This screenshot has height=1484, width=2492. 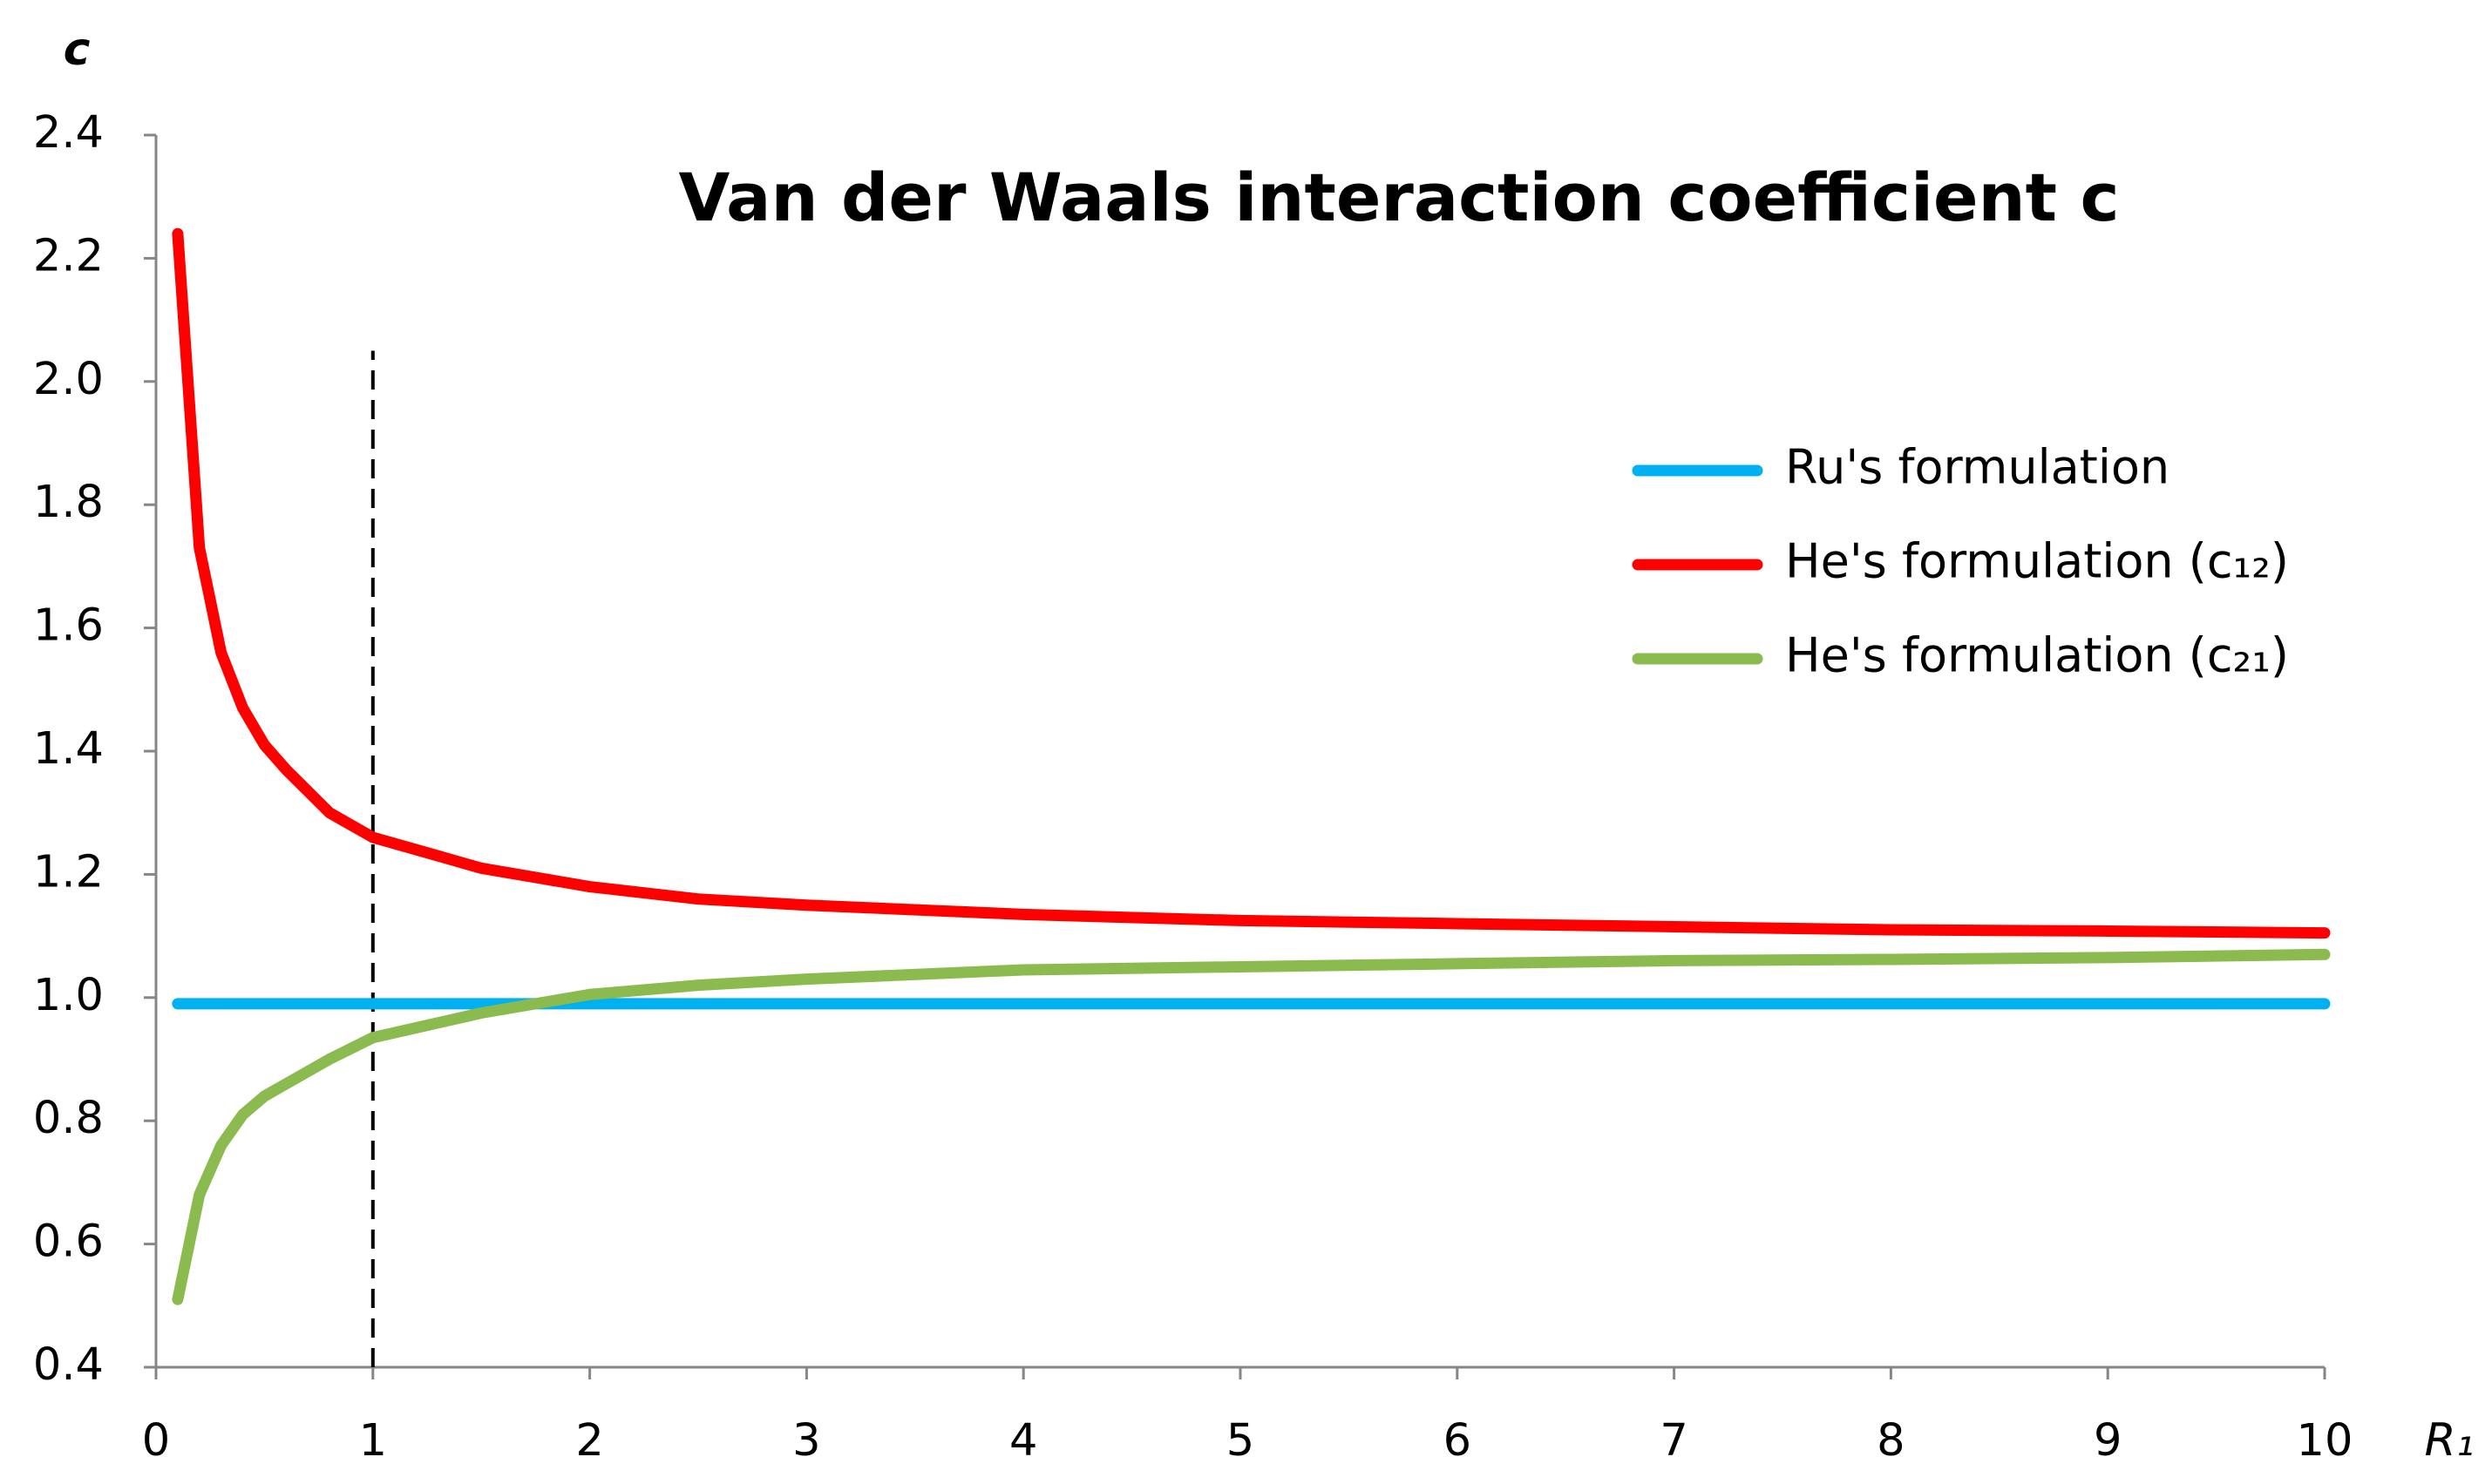 What do you see at coordinates (68, 379) in the screenshot?
I see `y-tick-label: 2.0` at bounding box center [68, 379].